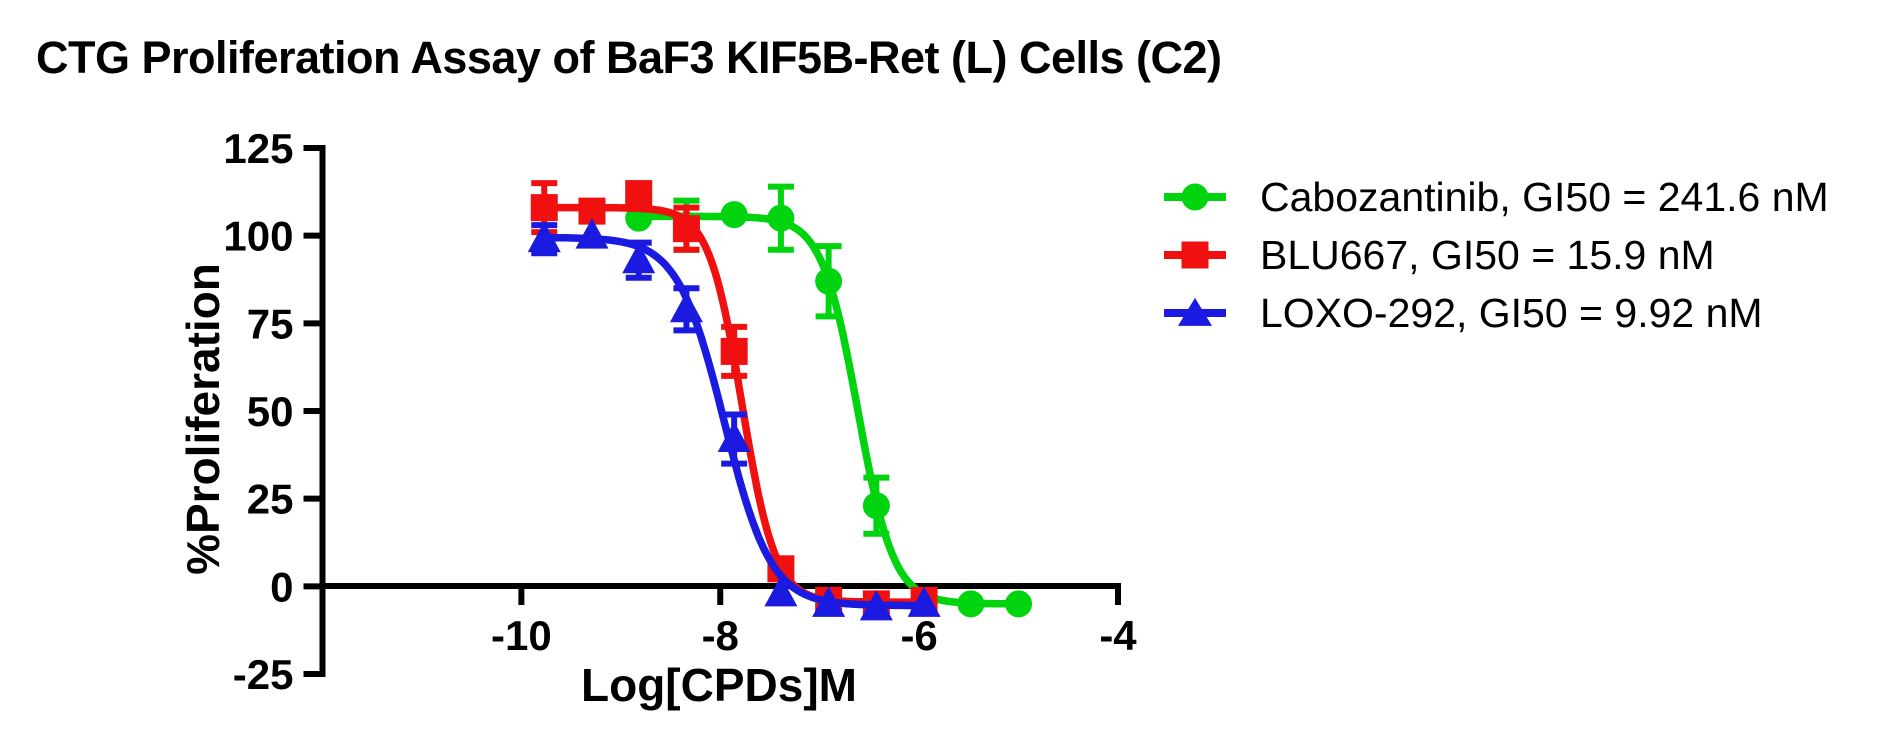 The width and height of the screenshot is (1898, 750). Describe the element at coordinates (521, 635) in the screenshot. I see `svg-text: -10` at that location.